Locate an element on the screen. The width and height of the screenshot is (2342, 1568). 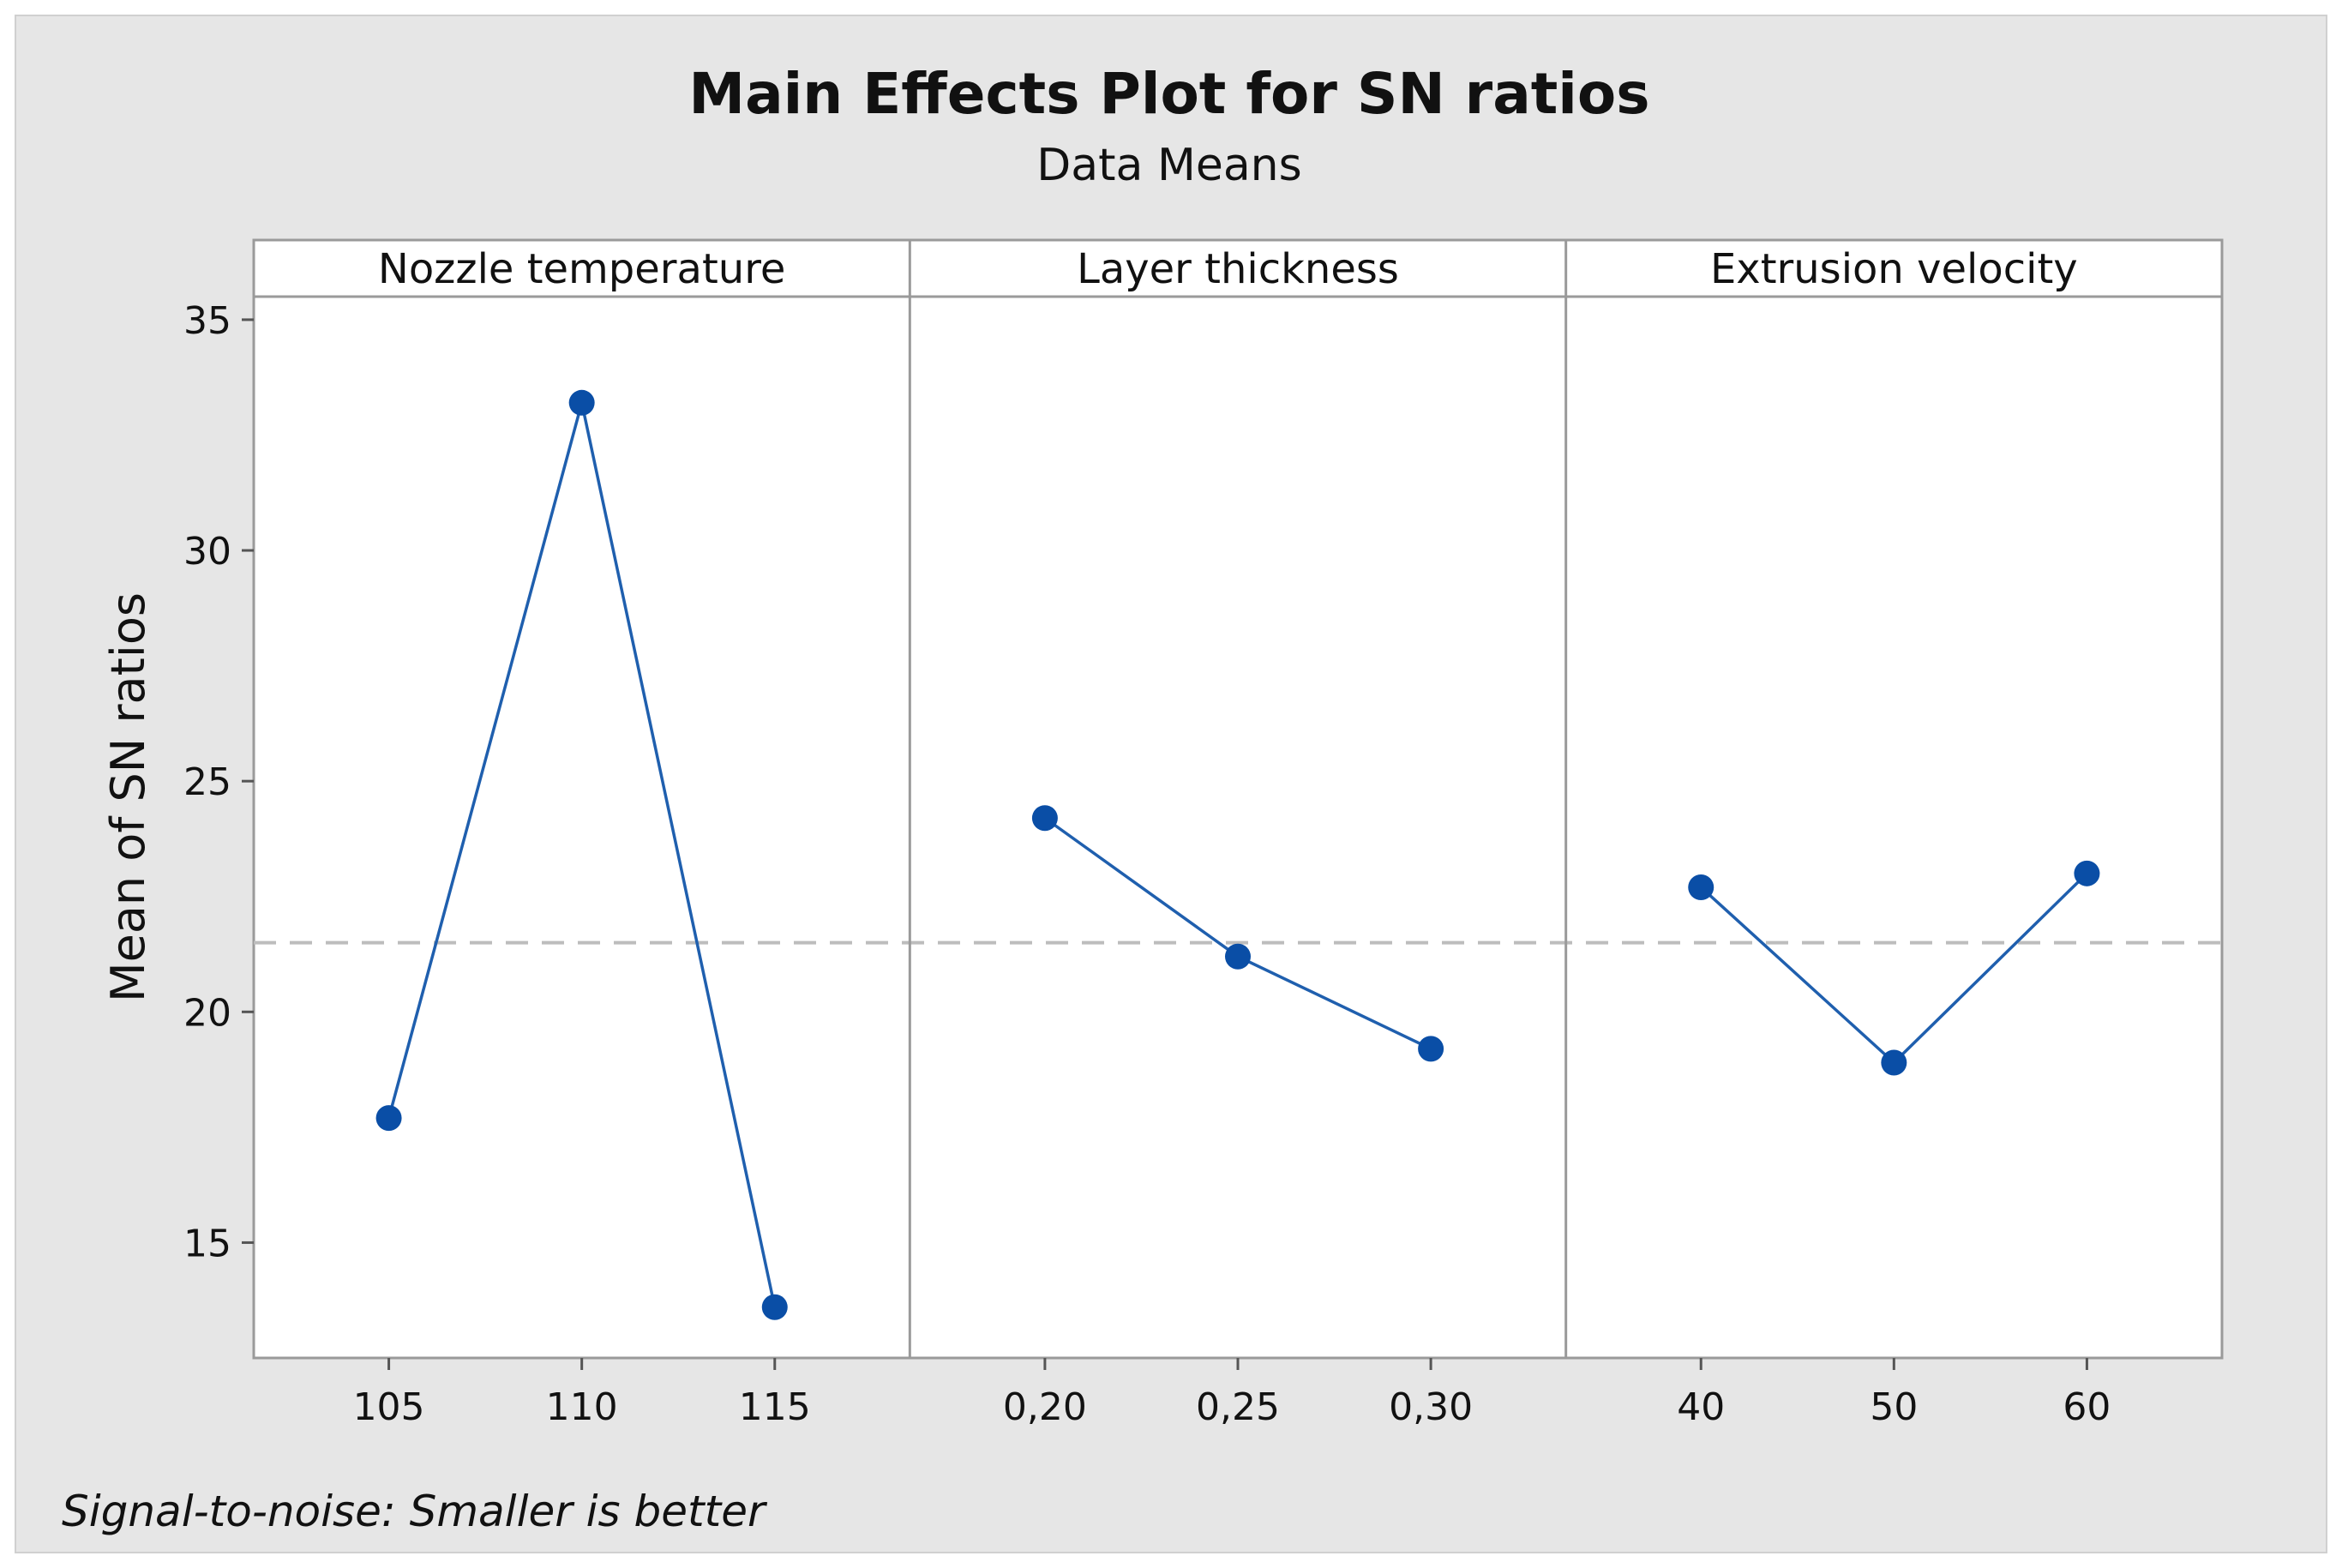
x-tick-label: 60 is located at coordinates (2087, 1407).